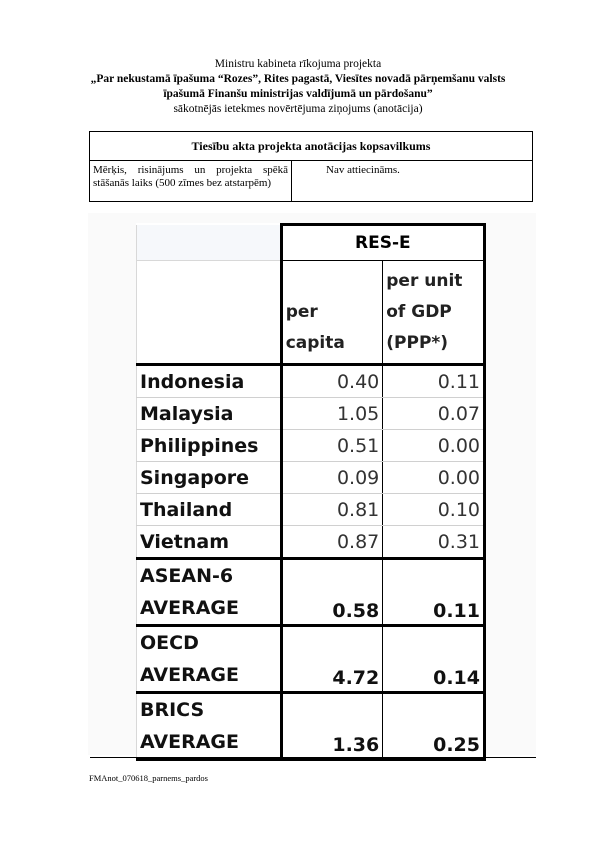 The image size is (596, 842). I want to click on per-capita-value: 0.40, so click(331, 381).